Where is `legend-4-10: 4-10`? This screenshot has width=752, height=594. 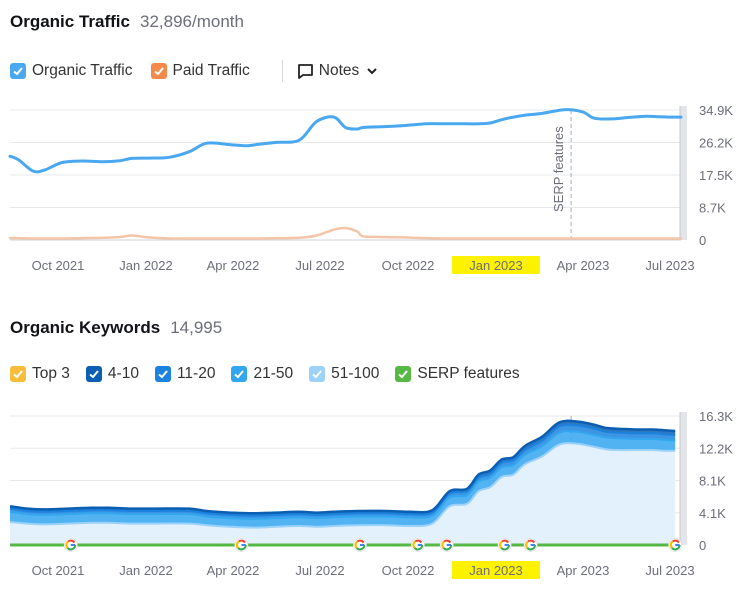
legend-4-10: 4-10 is located at coordinates (112, 374).